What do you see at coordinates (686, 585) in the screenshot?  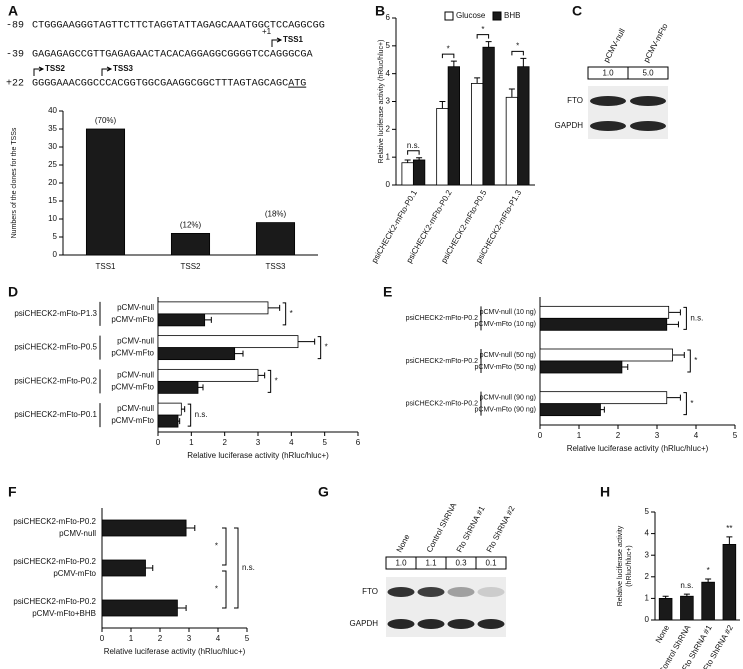 I see `annotation: n.s.` at bounding box center [686, 585].